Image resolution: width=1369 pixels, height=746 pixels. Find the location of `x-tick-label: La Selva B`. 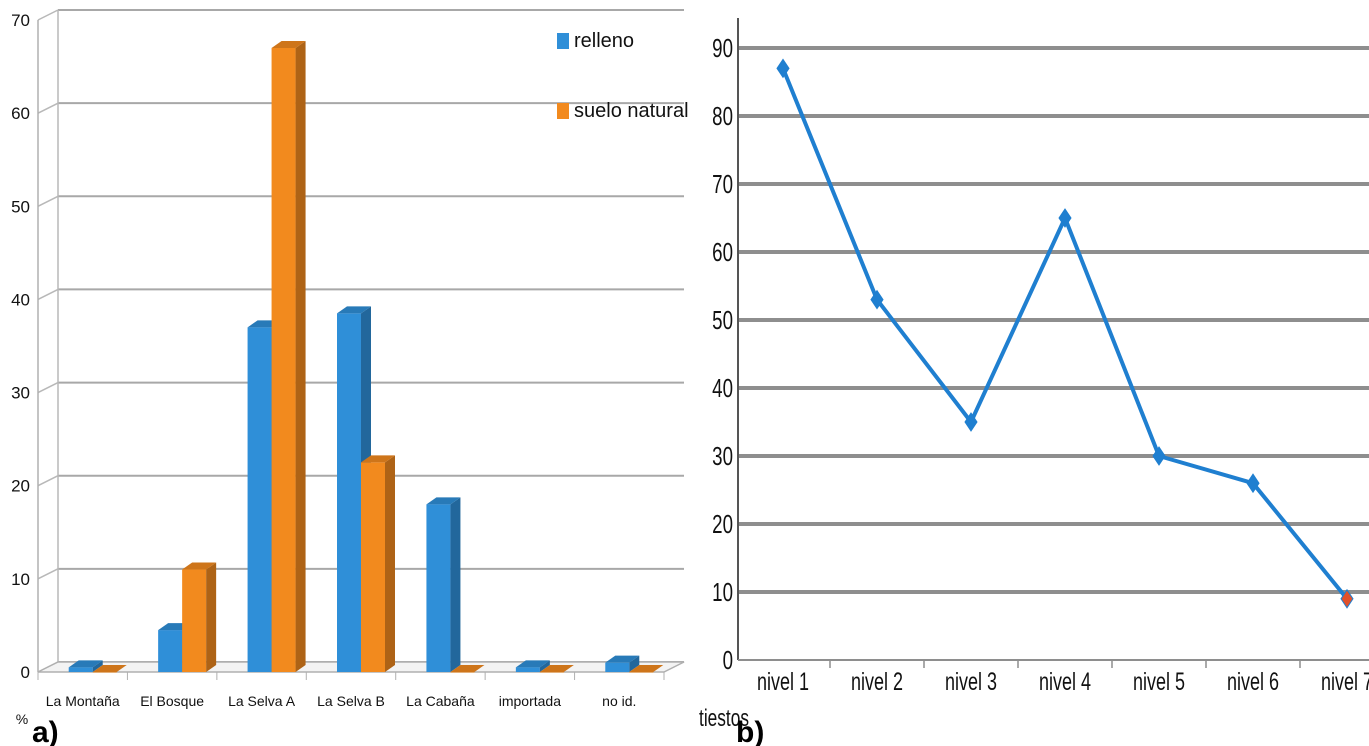

x-tick-label: La Selva B is located at coordinates (351, 701).